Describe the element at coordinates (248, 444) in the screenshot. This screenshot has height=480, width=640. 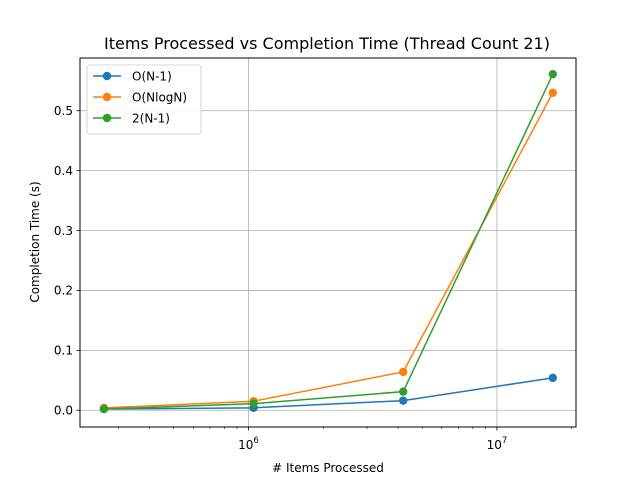
I see `x-tick-label: 10⁶` at that location.